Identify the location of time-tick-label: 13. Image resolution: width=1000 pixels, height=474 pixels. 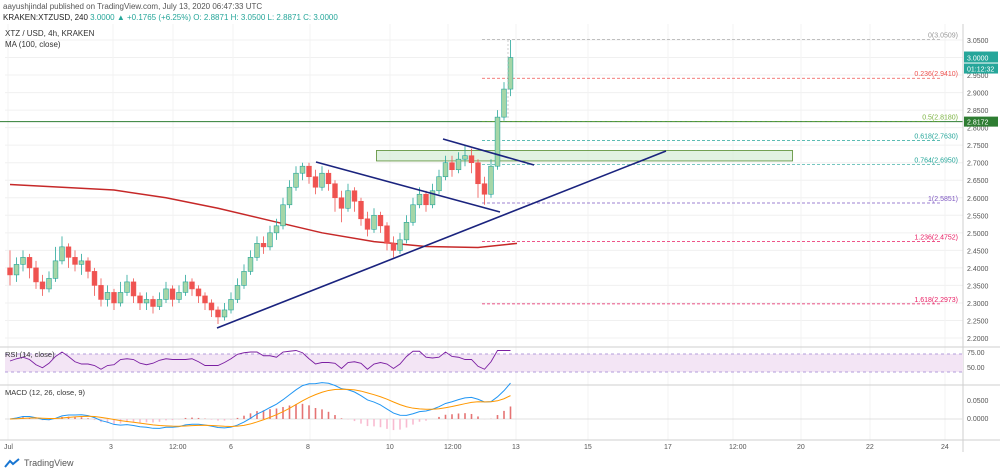
(516, 447).